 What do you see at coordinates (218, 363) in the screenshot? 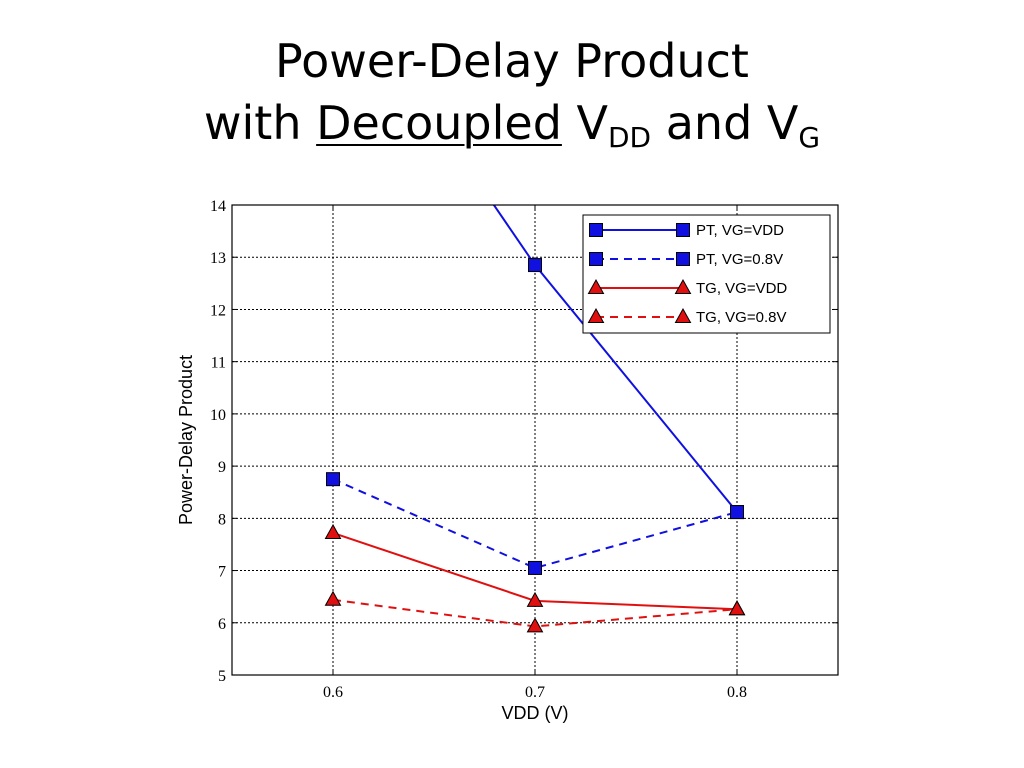
I see `y-tick-label: 11` at bounding box center [218, 363].